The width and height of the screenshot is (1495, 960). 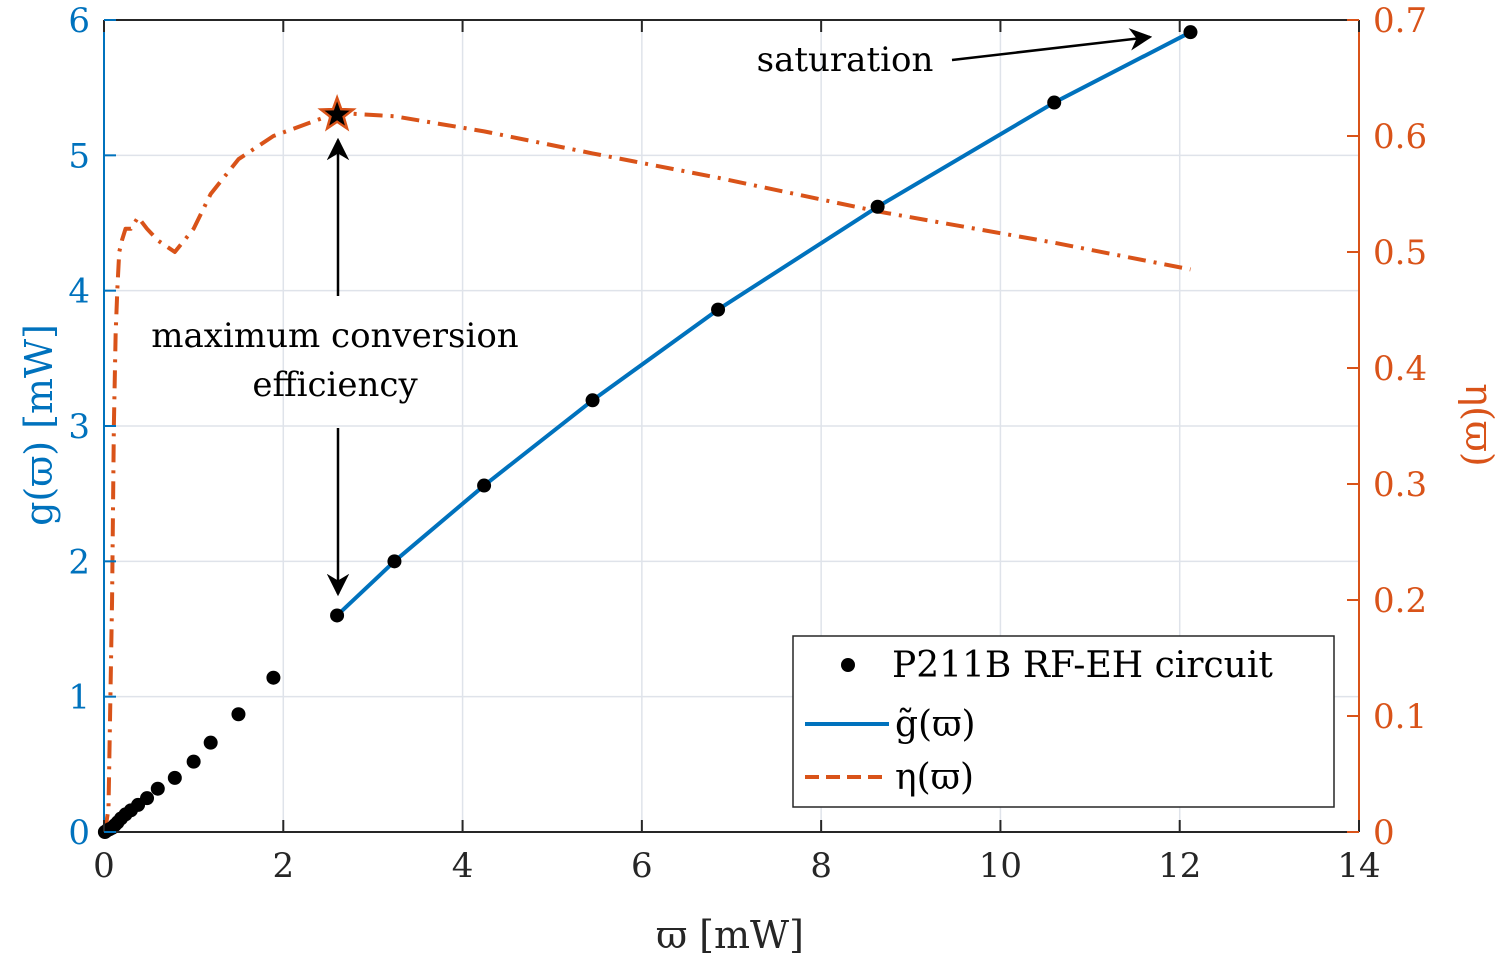 I want to click on arrow-saturation, so click(x=1052, y=45).